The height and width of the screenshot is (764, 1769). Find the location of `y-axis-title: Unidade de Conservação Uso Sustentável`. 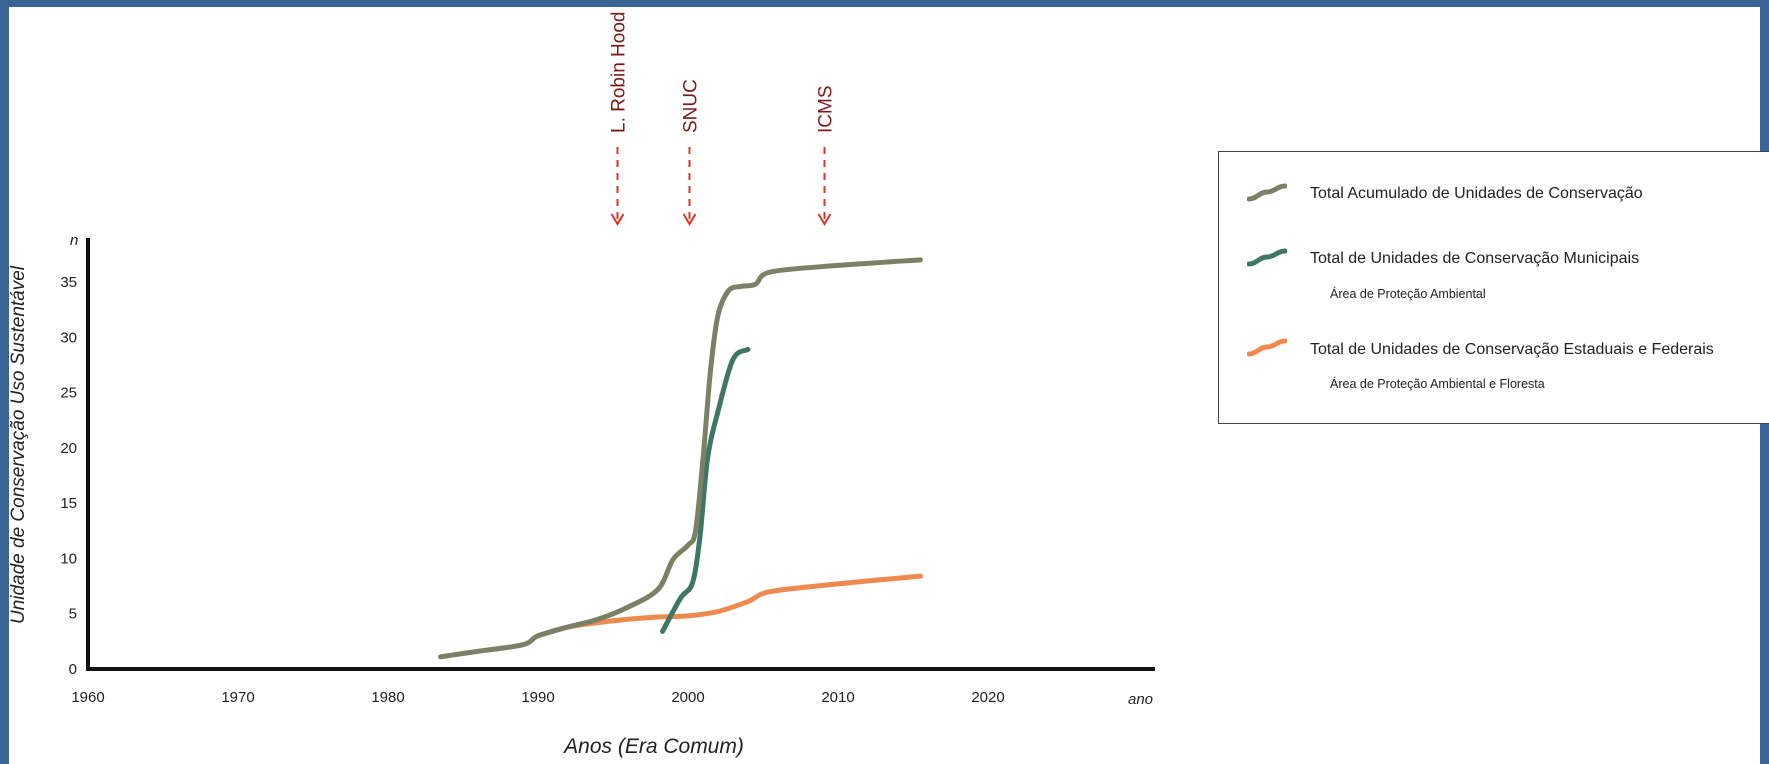

y-axis-title: Unidade de Conservação Uso Sustentável is located at coordinates (19, 444).